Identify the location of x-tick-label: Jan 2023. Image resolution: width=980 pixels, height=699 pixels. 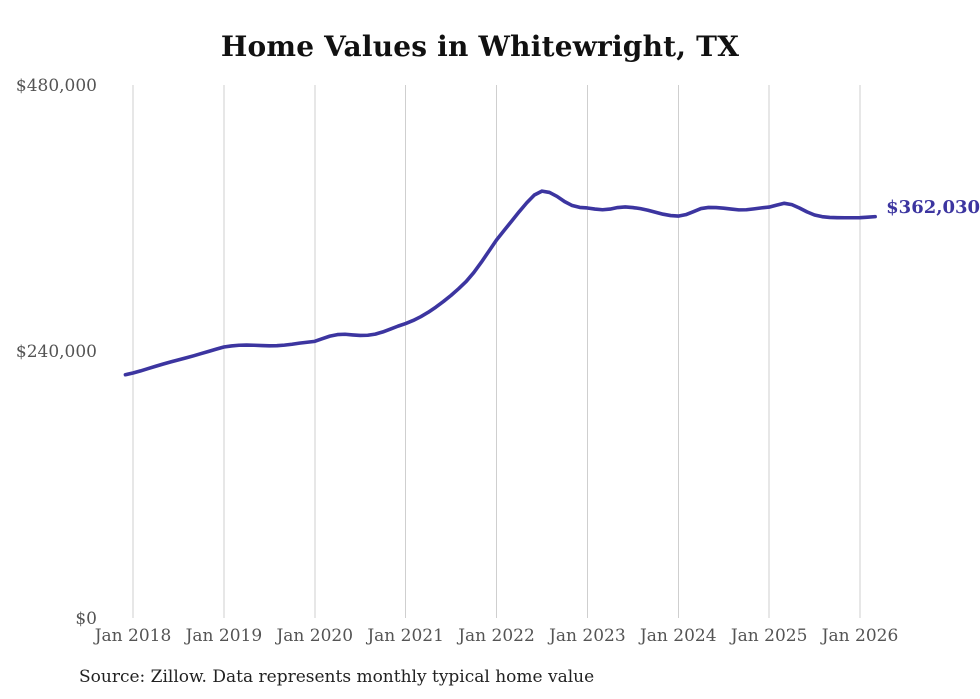
(587, 636).